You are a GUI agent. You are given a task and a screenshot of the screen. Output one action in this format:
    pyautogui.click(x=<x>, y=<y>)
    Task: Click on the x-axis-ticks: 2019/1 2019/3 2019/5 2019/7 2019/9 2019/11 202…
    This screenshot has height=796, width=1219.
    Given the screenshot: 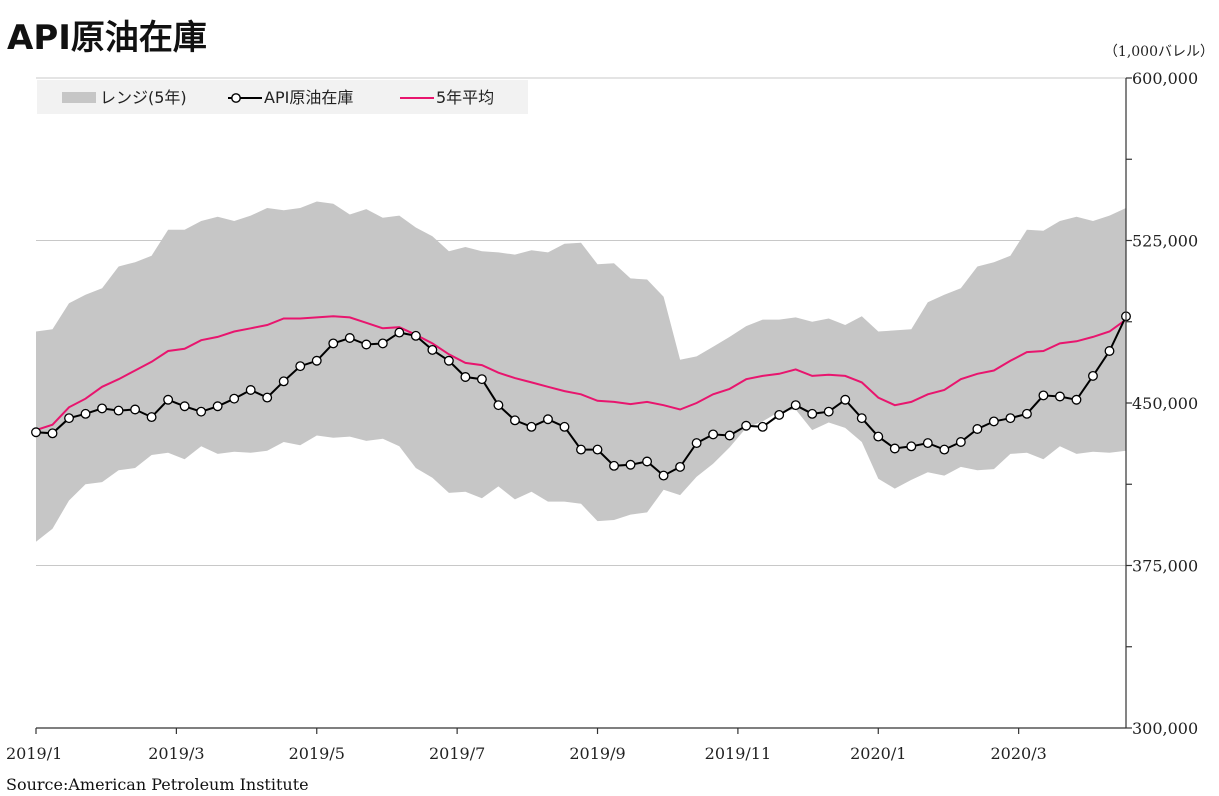 What is the action you would take?
    pyautogui.click(x=526, y=745)
    